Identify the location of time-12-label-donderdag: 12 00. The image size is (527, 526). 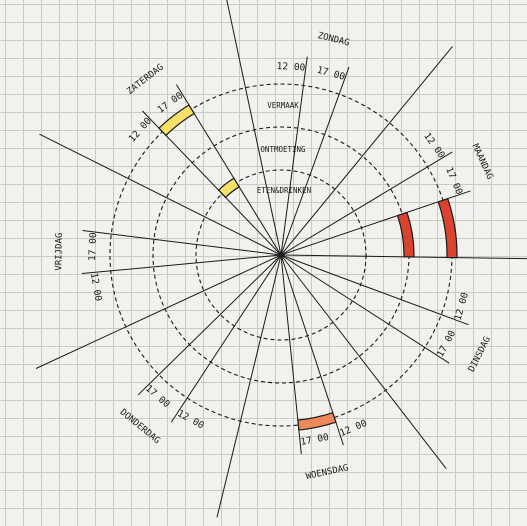
(190, 420).